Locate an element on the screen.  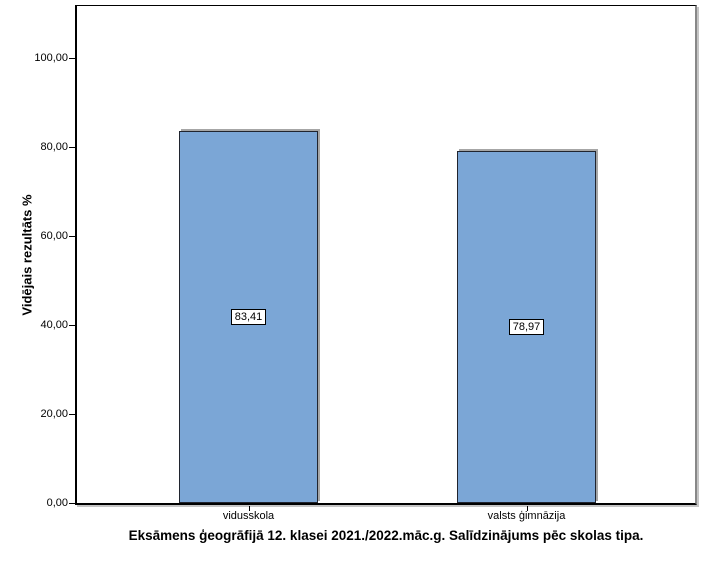
bar-value-label: 83,41 is located at coordinates (248, 317).